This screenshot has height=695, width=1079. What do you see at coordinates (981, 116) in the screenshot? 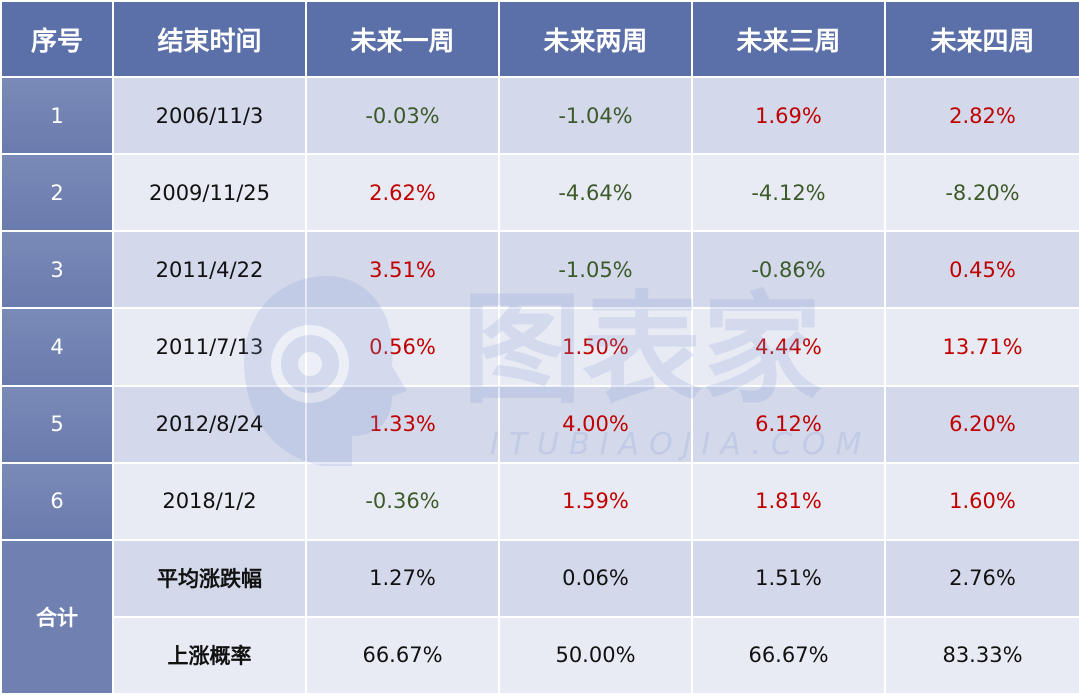
I see `row-week4: 2.82%` at bounding box center [981, 116].